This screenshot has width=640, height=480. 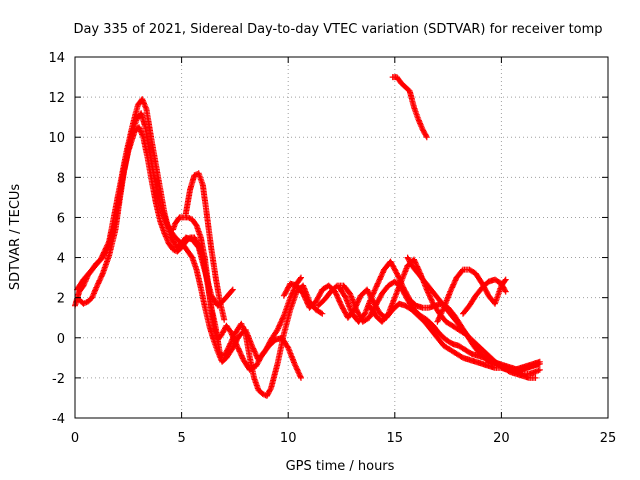 I want to click on y-tick-label: 14, so click(x=56, y=58).